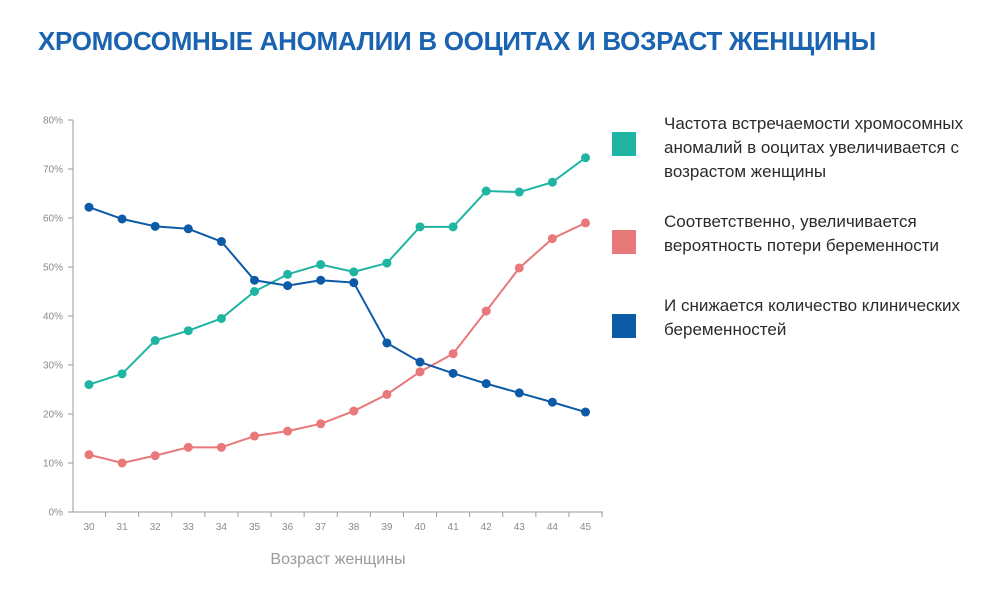 The width and height of the screenshot is (998, 600). I want to click on x-tick-label: 37, so click(321, 527).